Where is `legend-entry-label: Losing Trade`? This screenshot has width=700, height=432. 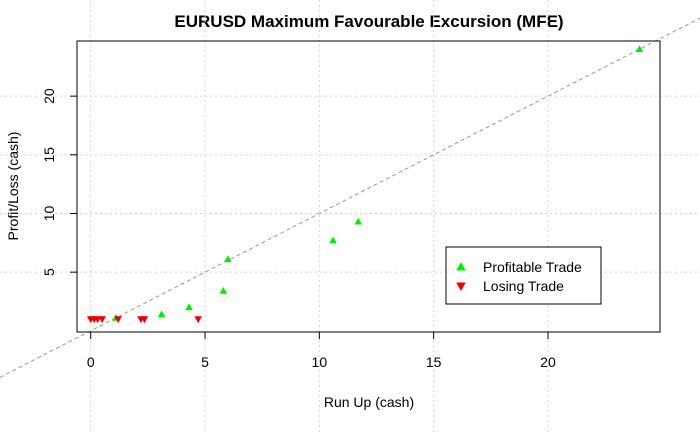
legend-entry-label: Losing Trade is located at coordinates (523, 286).